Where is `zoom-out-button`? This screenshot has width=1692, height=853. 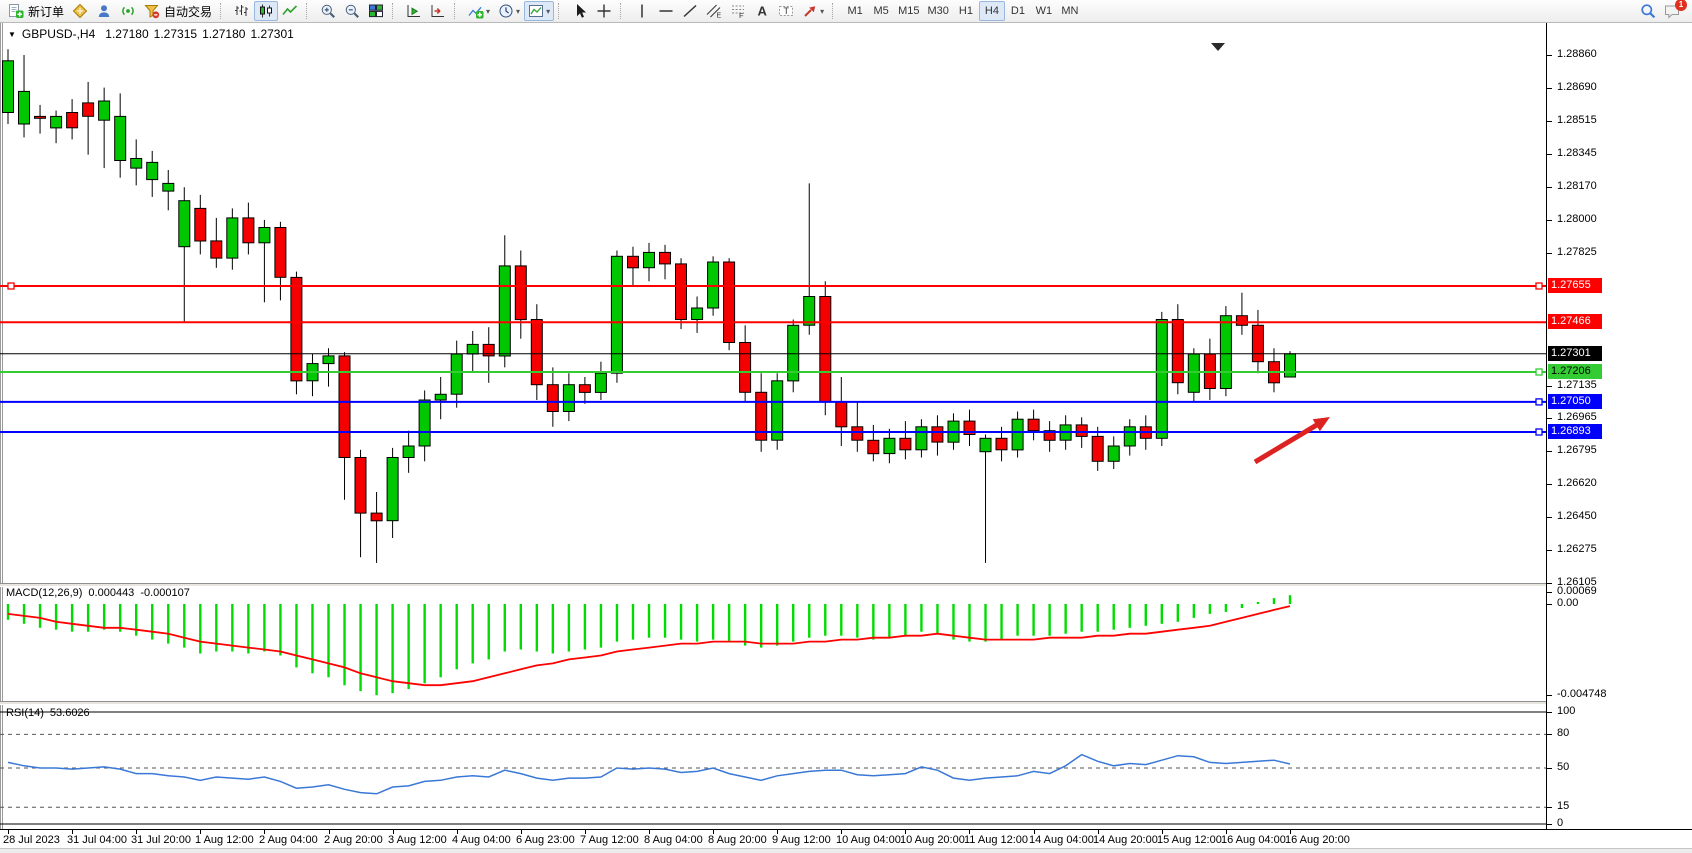
zoom-out-button is located at coordinates (352, 11).